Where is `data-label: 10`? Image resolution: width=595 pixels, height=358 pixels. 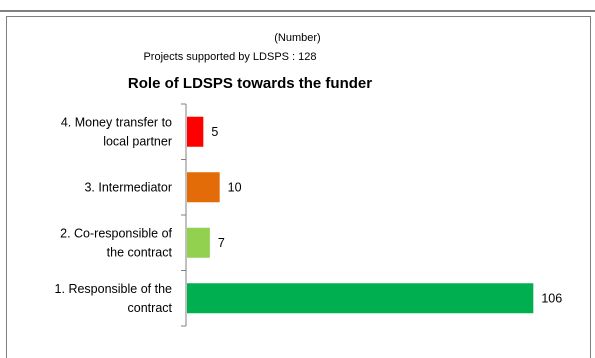
data-label: 10 is located at coordinates (235, 187).